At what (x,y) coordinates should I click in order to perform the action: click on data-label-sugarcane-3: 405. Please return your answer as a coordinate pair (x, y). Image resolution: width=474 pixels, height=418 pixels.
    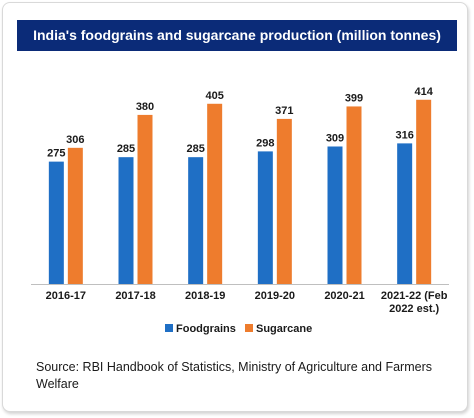
    Looking at the image, I should click on (214, 96).